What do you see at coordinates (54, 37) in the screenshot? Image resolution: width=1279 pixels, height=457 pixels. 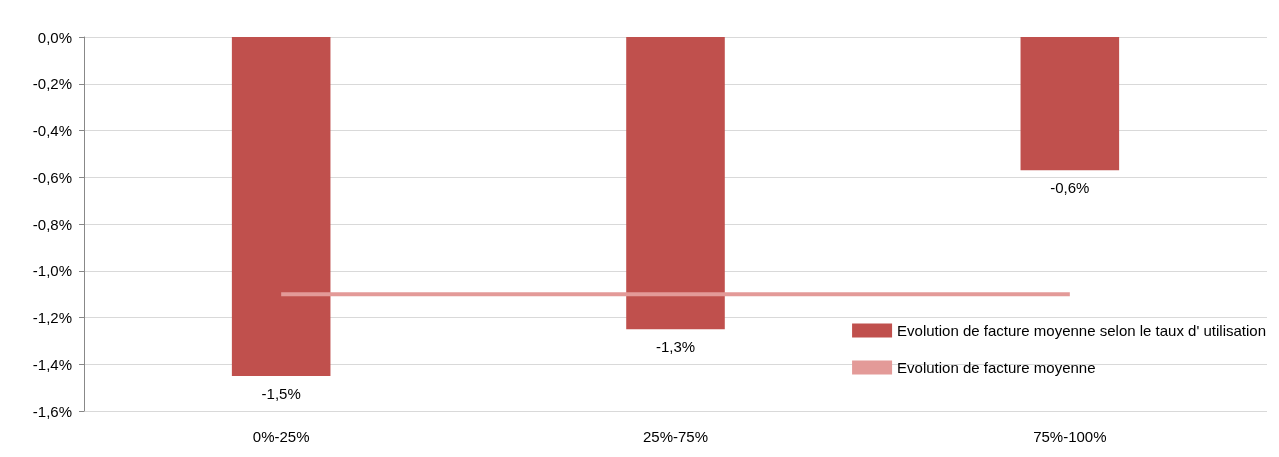 I see `y-tick-label: 0,0%` at bounding box center [54, 37].